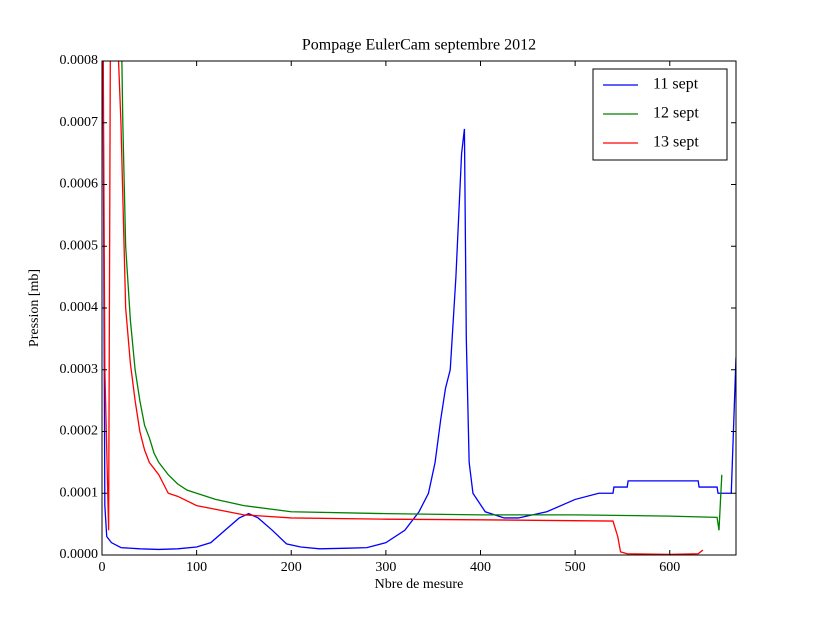  What do you see at coordinates (79, 245) in the screenshot?
I see `y-tick-label: 0.0005` at bounding box center [79, 245].